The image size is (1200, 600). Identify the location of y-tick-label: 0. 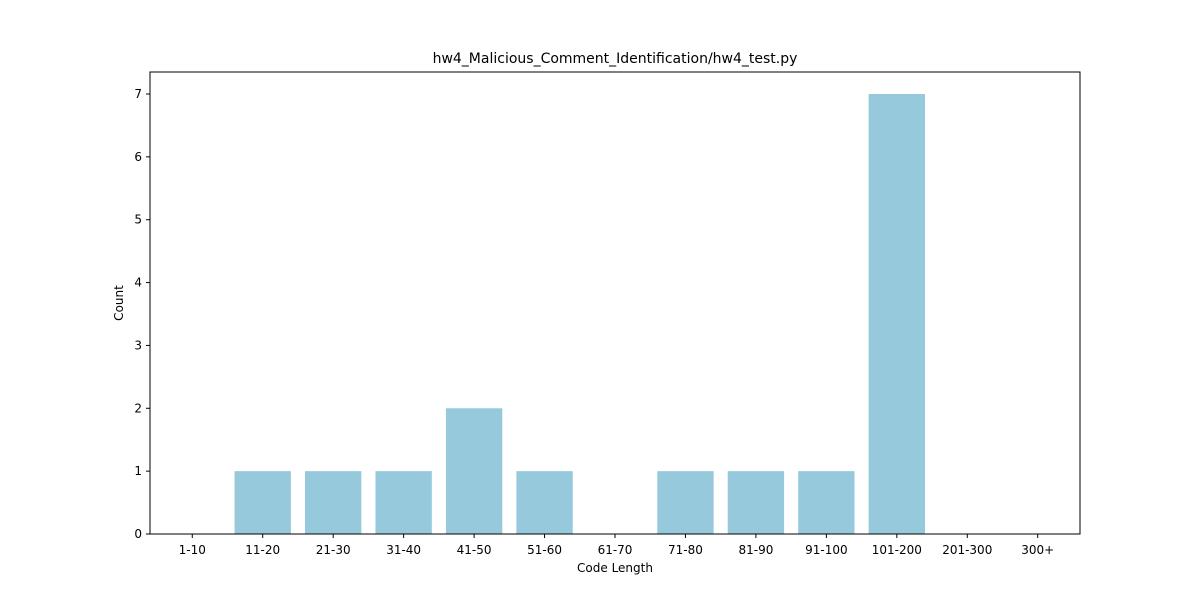
(138, 534).